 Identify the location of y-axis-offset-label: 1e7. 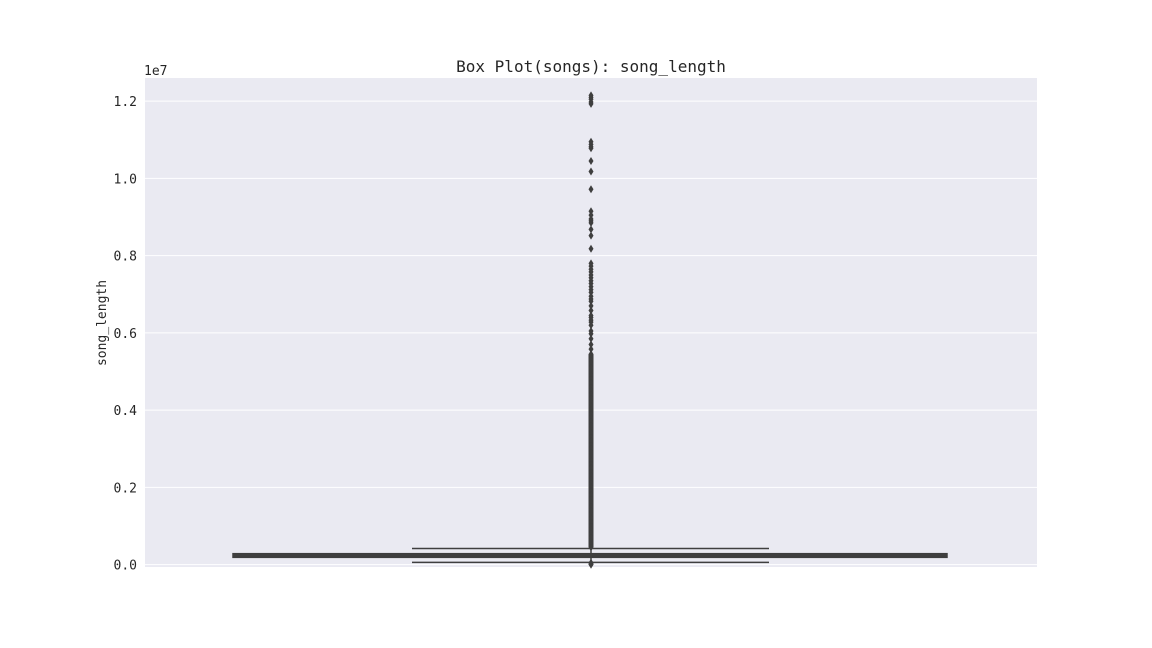
(155, 71).